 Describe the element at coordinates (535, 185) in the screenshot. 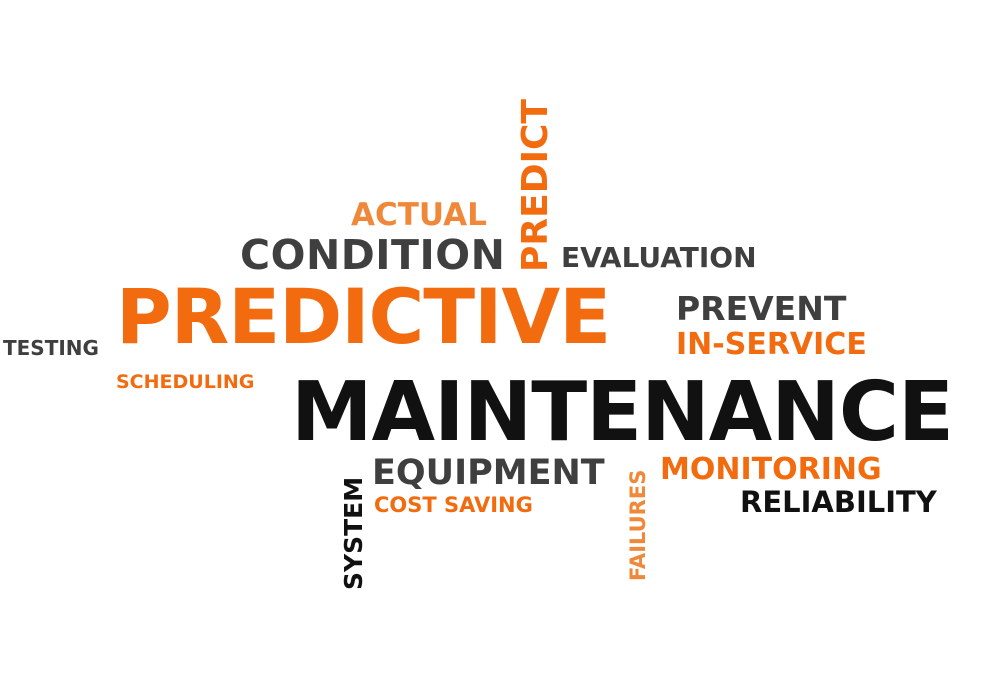

I see `word-predict: PREDICT` at that location.